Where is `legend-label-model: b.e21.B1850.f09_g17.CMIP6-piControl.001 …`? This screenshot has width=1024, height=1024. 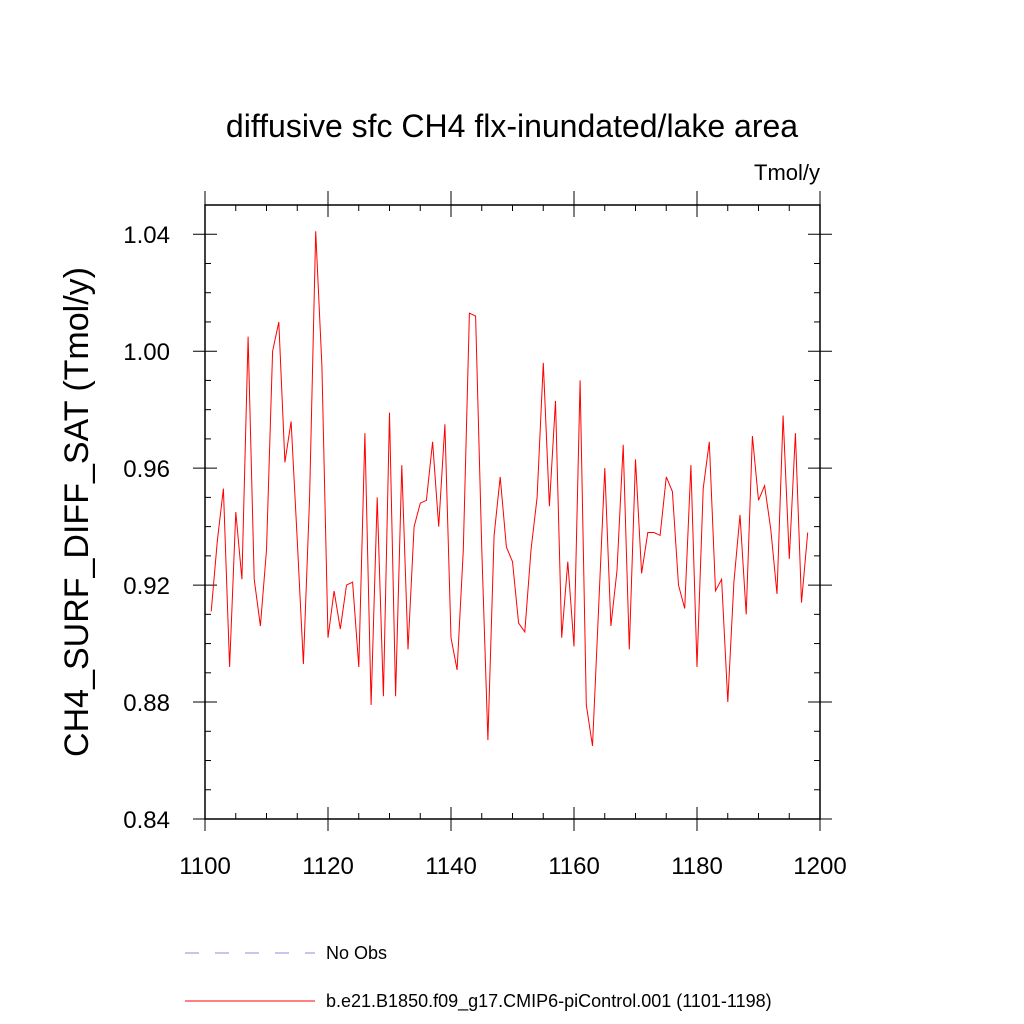 legend-label-model: b.e21.B1850.f09_g17.CMIP6-piControl.001 … is located at coordinates (549, 1001).